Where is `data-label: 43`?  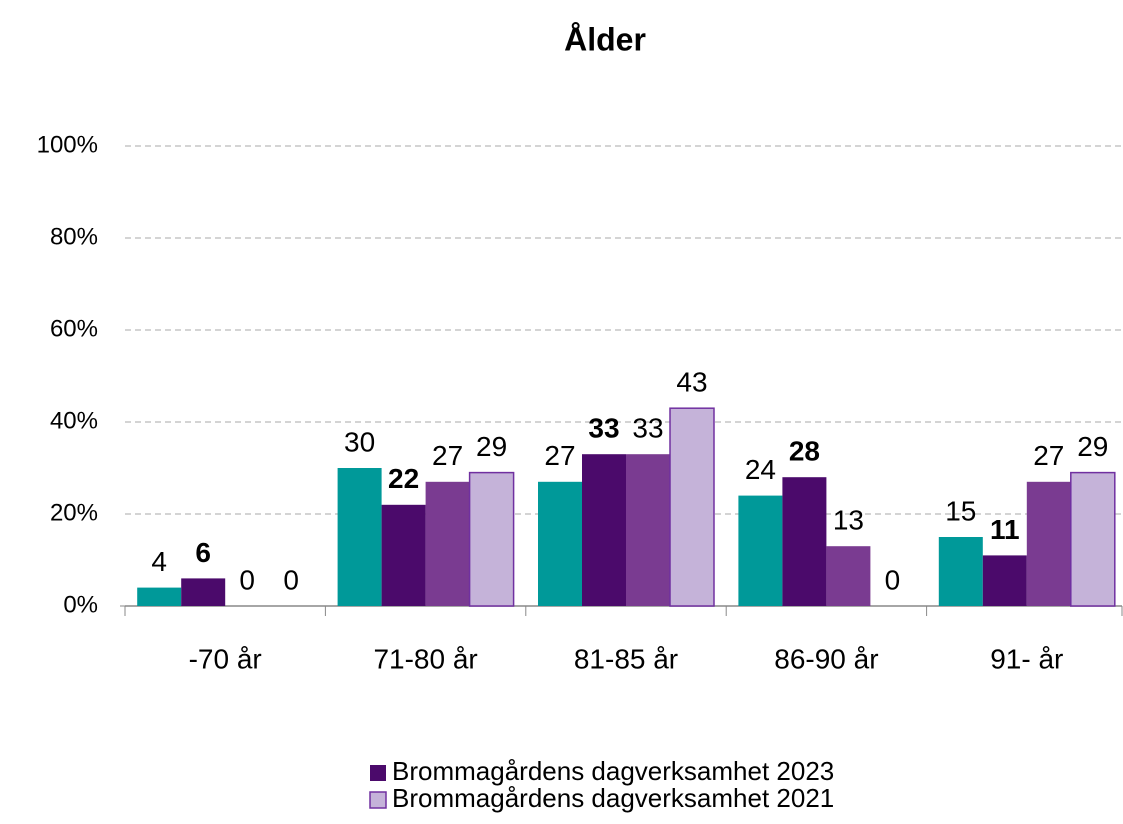 data-label: 43 is located at coordinates (691, 382).